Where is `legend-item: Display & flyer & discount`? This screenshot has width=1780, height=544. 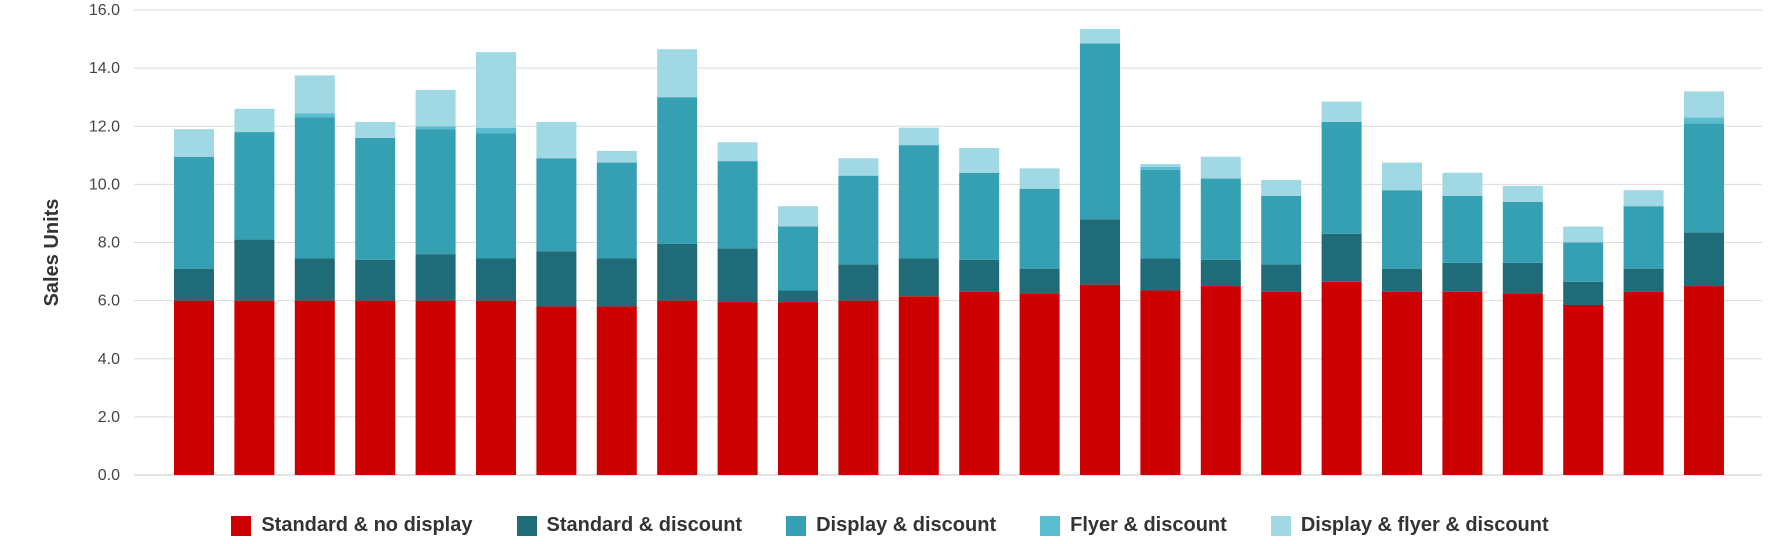
legend-item: Display & flyer & discount is located at coordinates (1409, 525).